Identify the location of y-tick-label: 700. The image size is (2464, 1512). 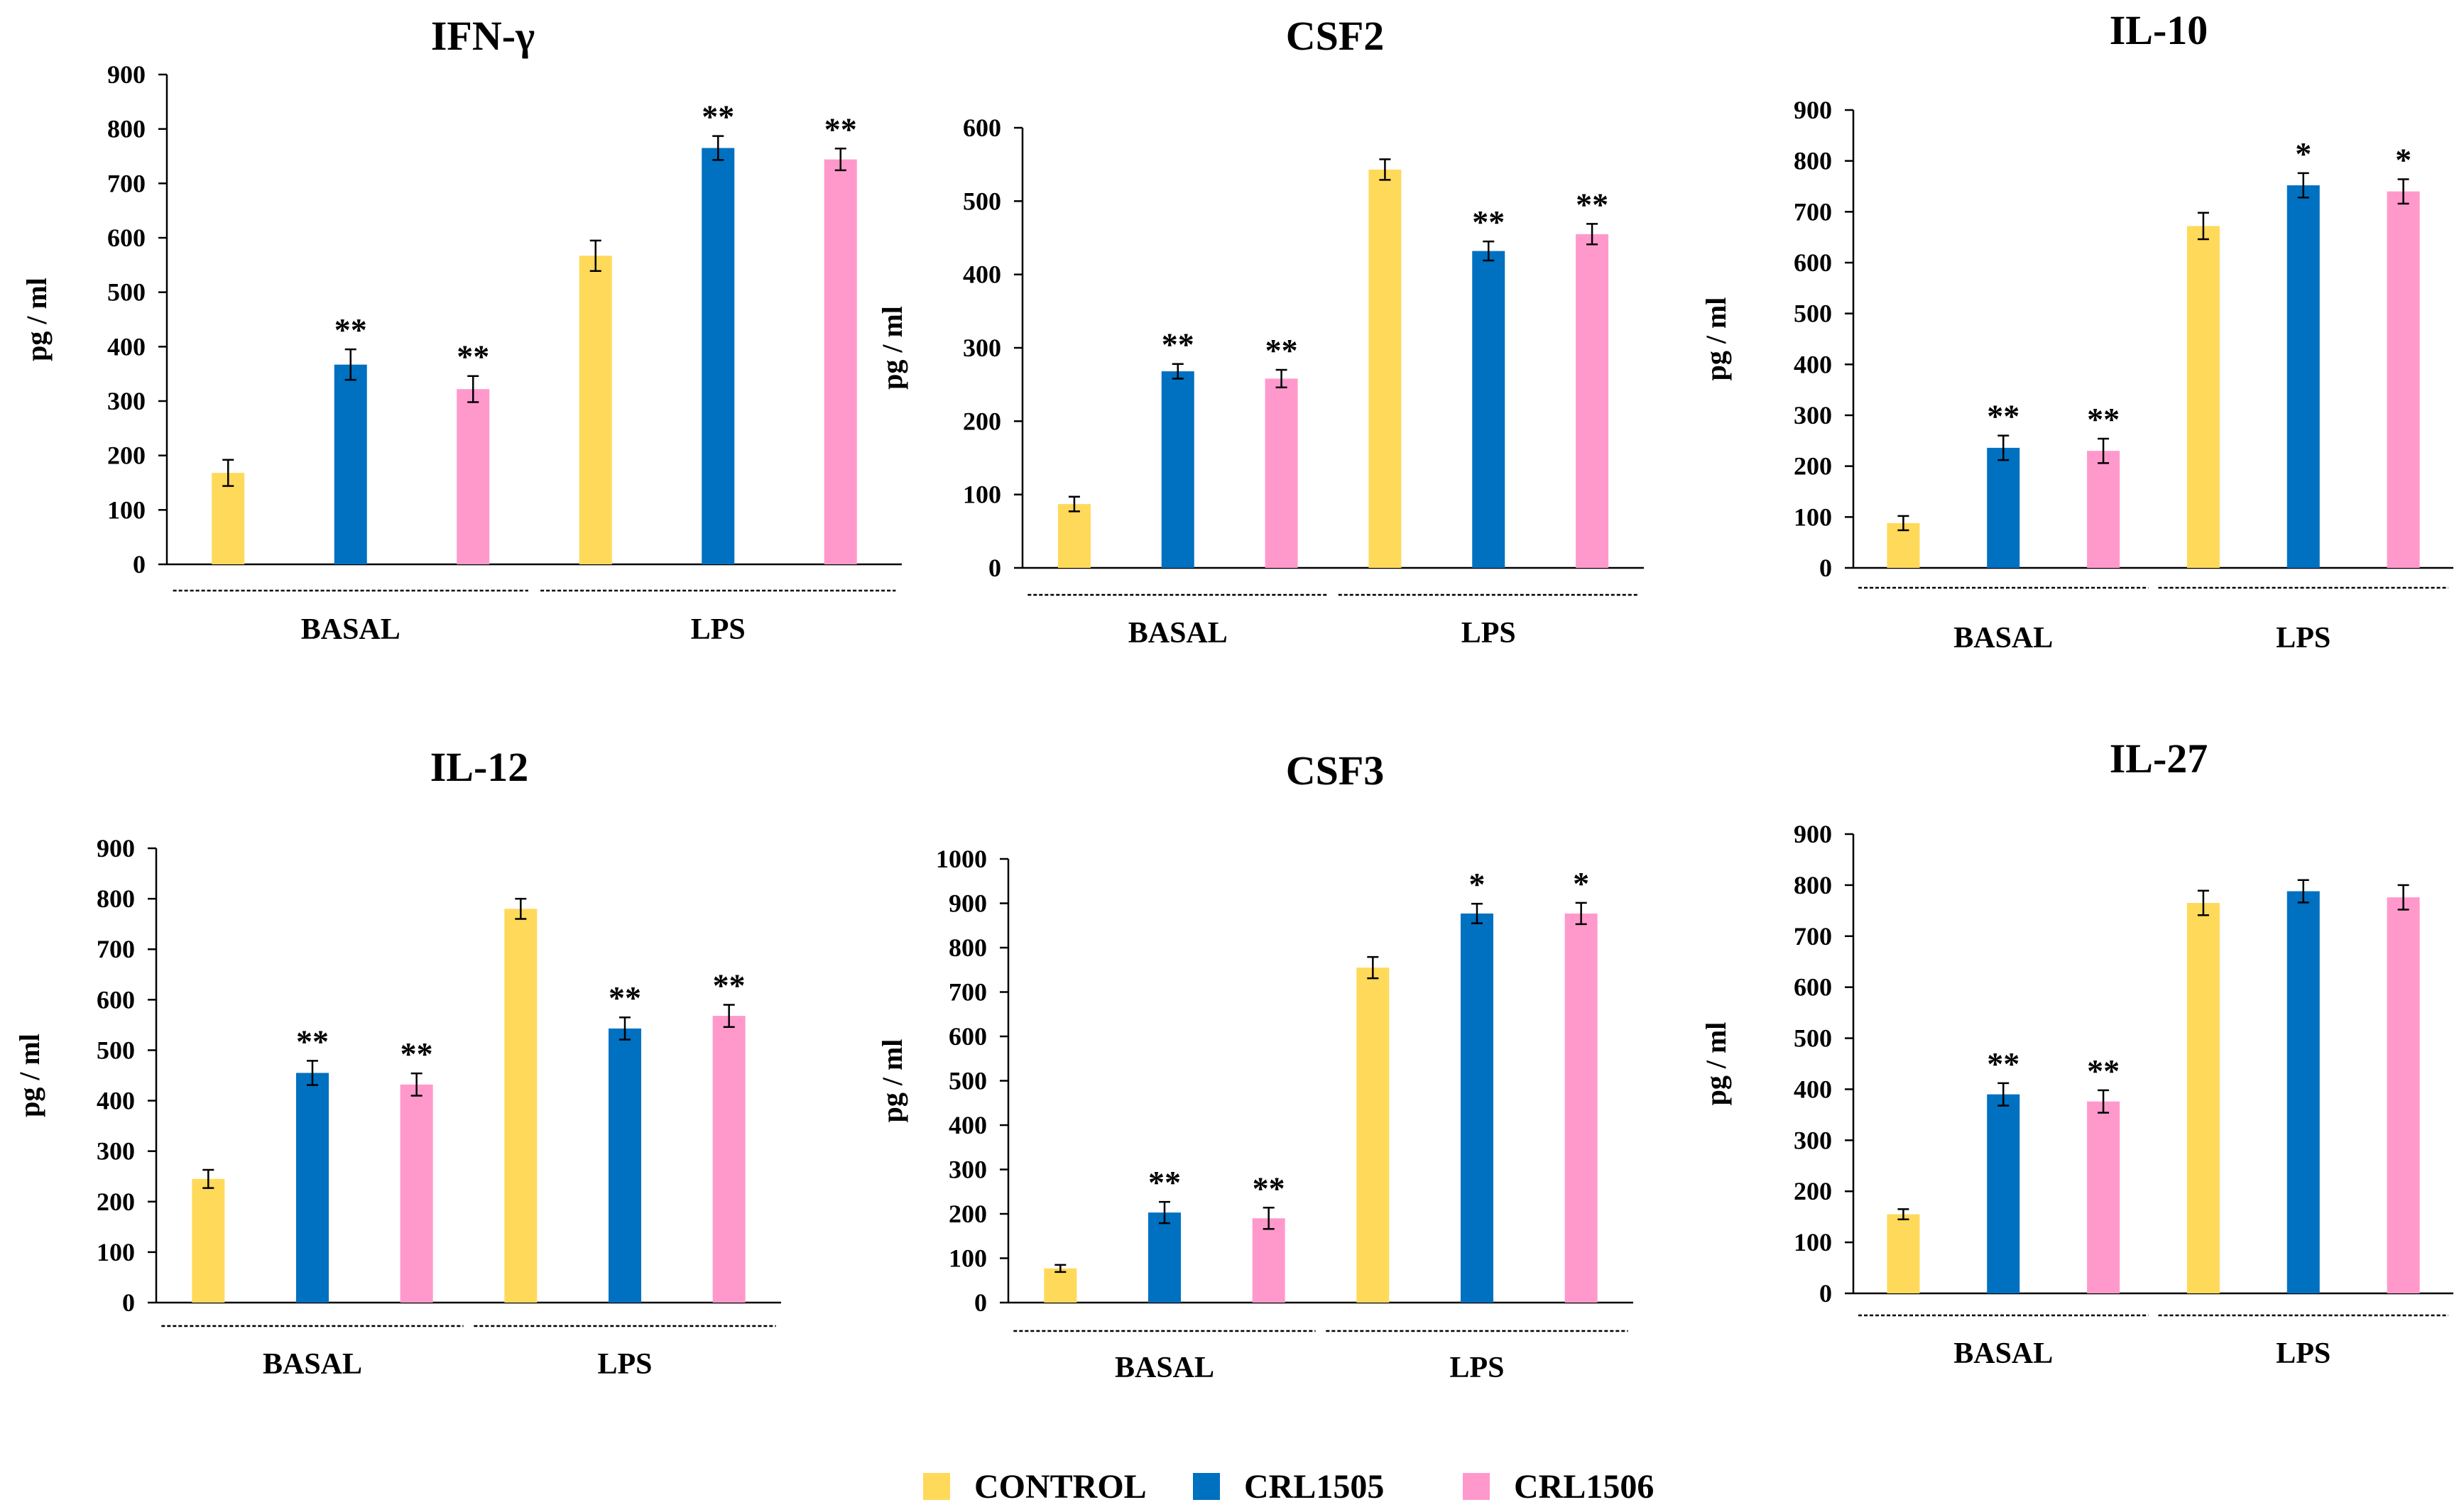
(1813, 937).